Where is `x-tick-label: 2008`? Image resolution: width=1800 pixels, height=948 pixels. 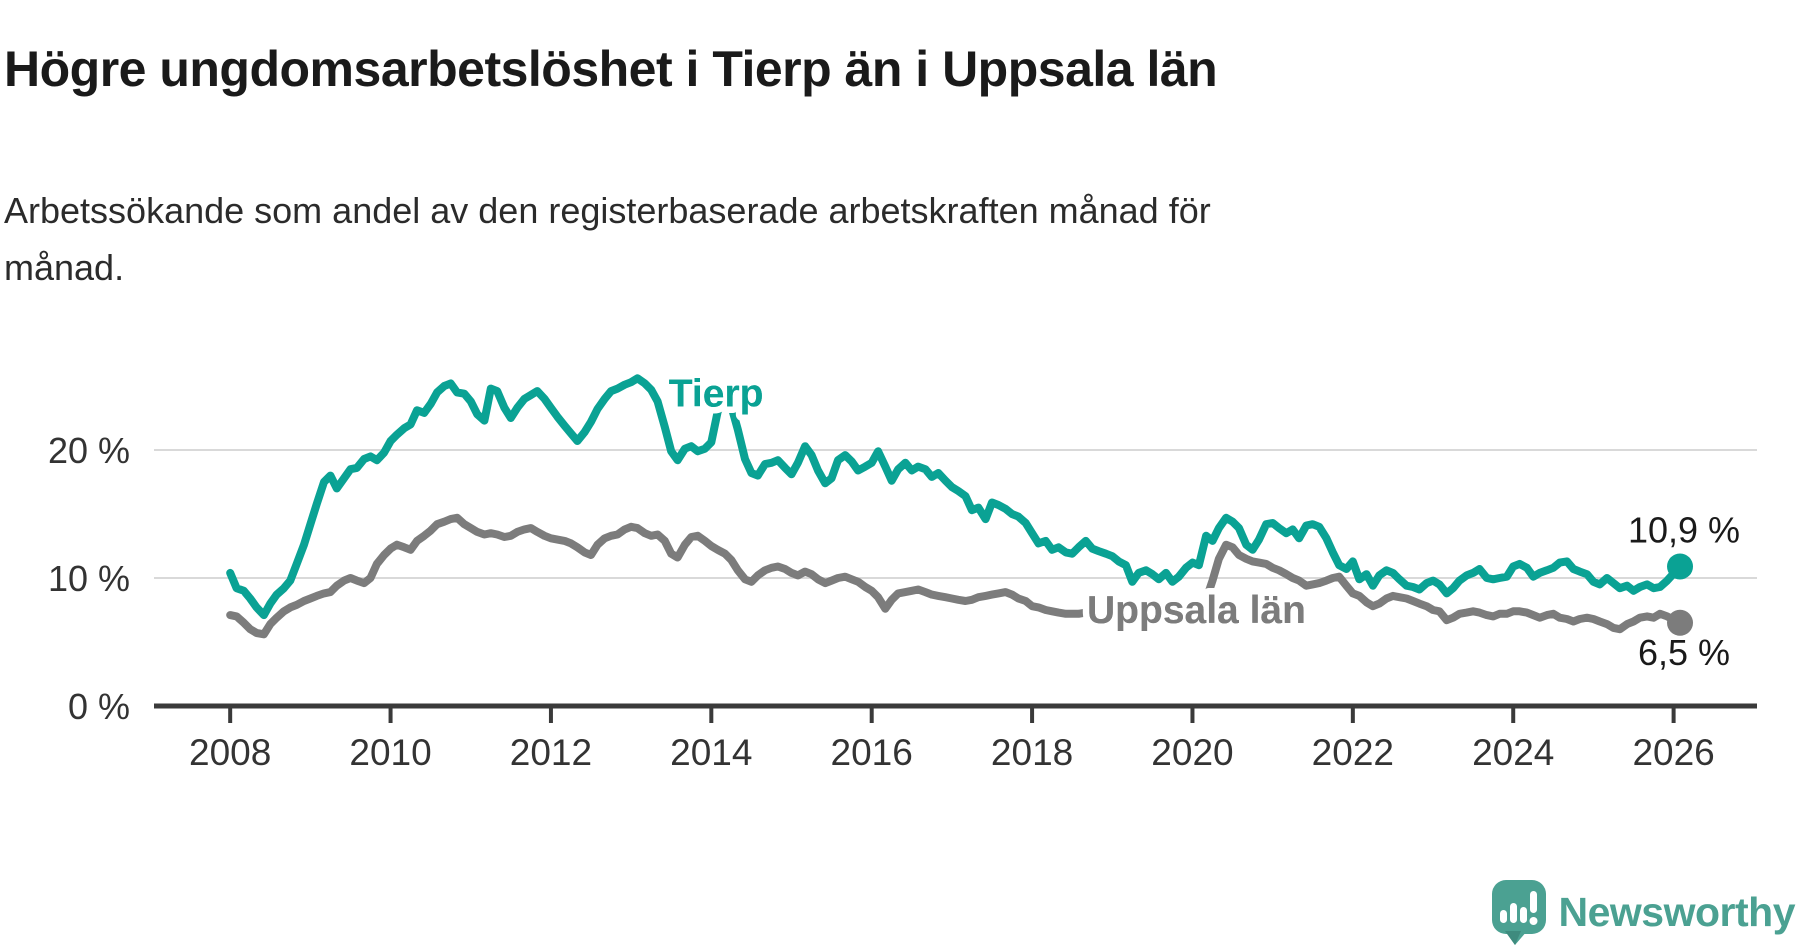 x-tick-label: 2008 is located at coordinates (230, 752).